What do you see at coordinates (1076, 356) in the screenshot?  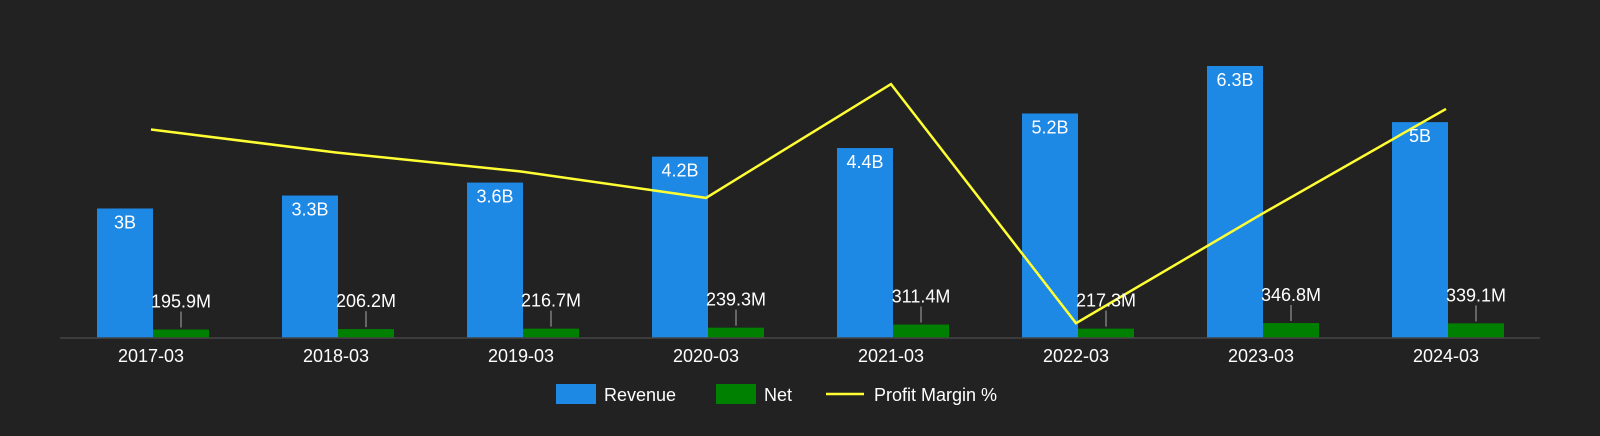 I see `x-tick-label: 2022-03` at bounding box center [1076, 356].